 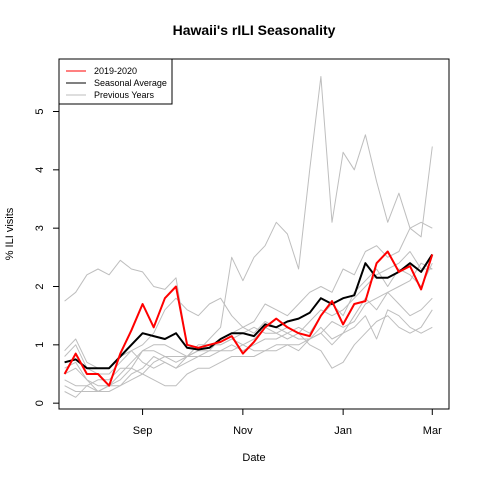 What do you see at coordinates (243, 431) in the screenshot?
I see `x-tick-label-nov: Nov` at bounding box center [243, 431].